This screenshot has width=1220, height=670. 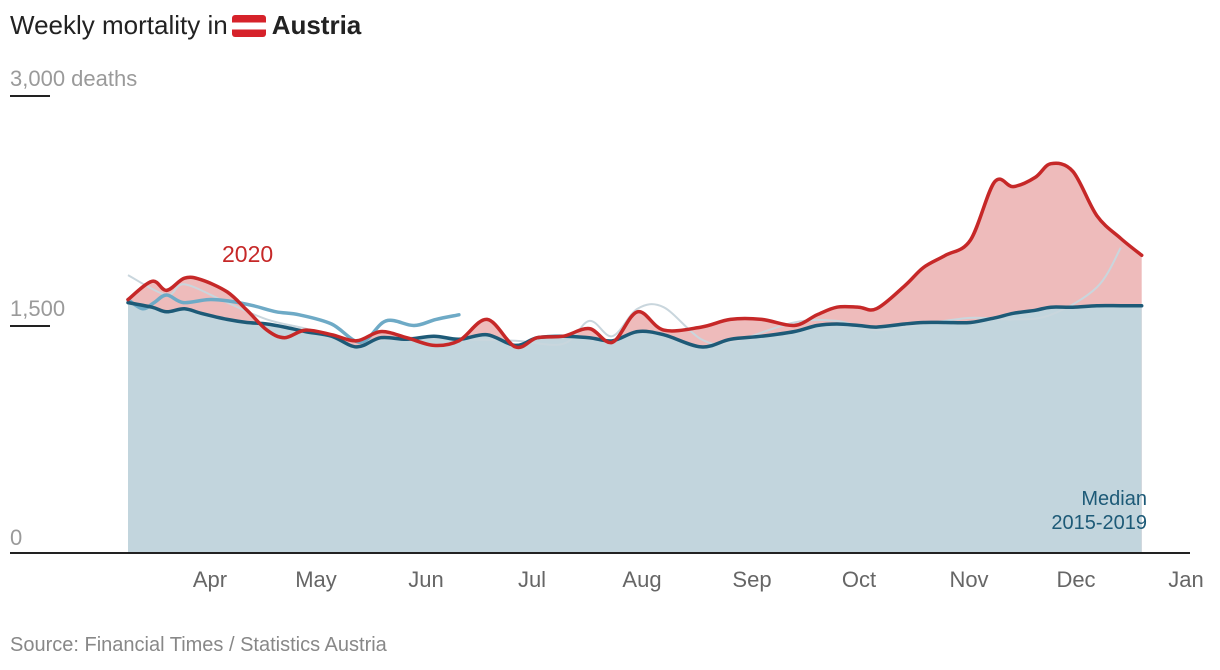 I want to click on line-median-2015-2019, so click(x=635, y=324).